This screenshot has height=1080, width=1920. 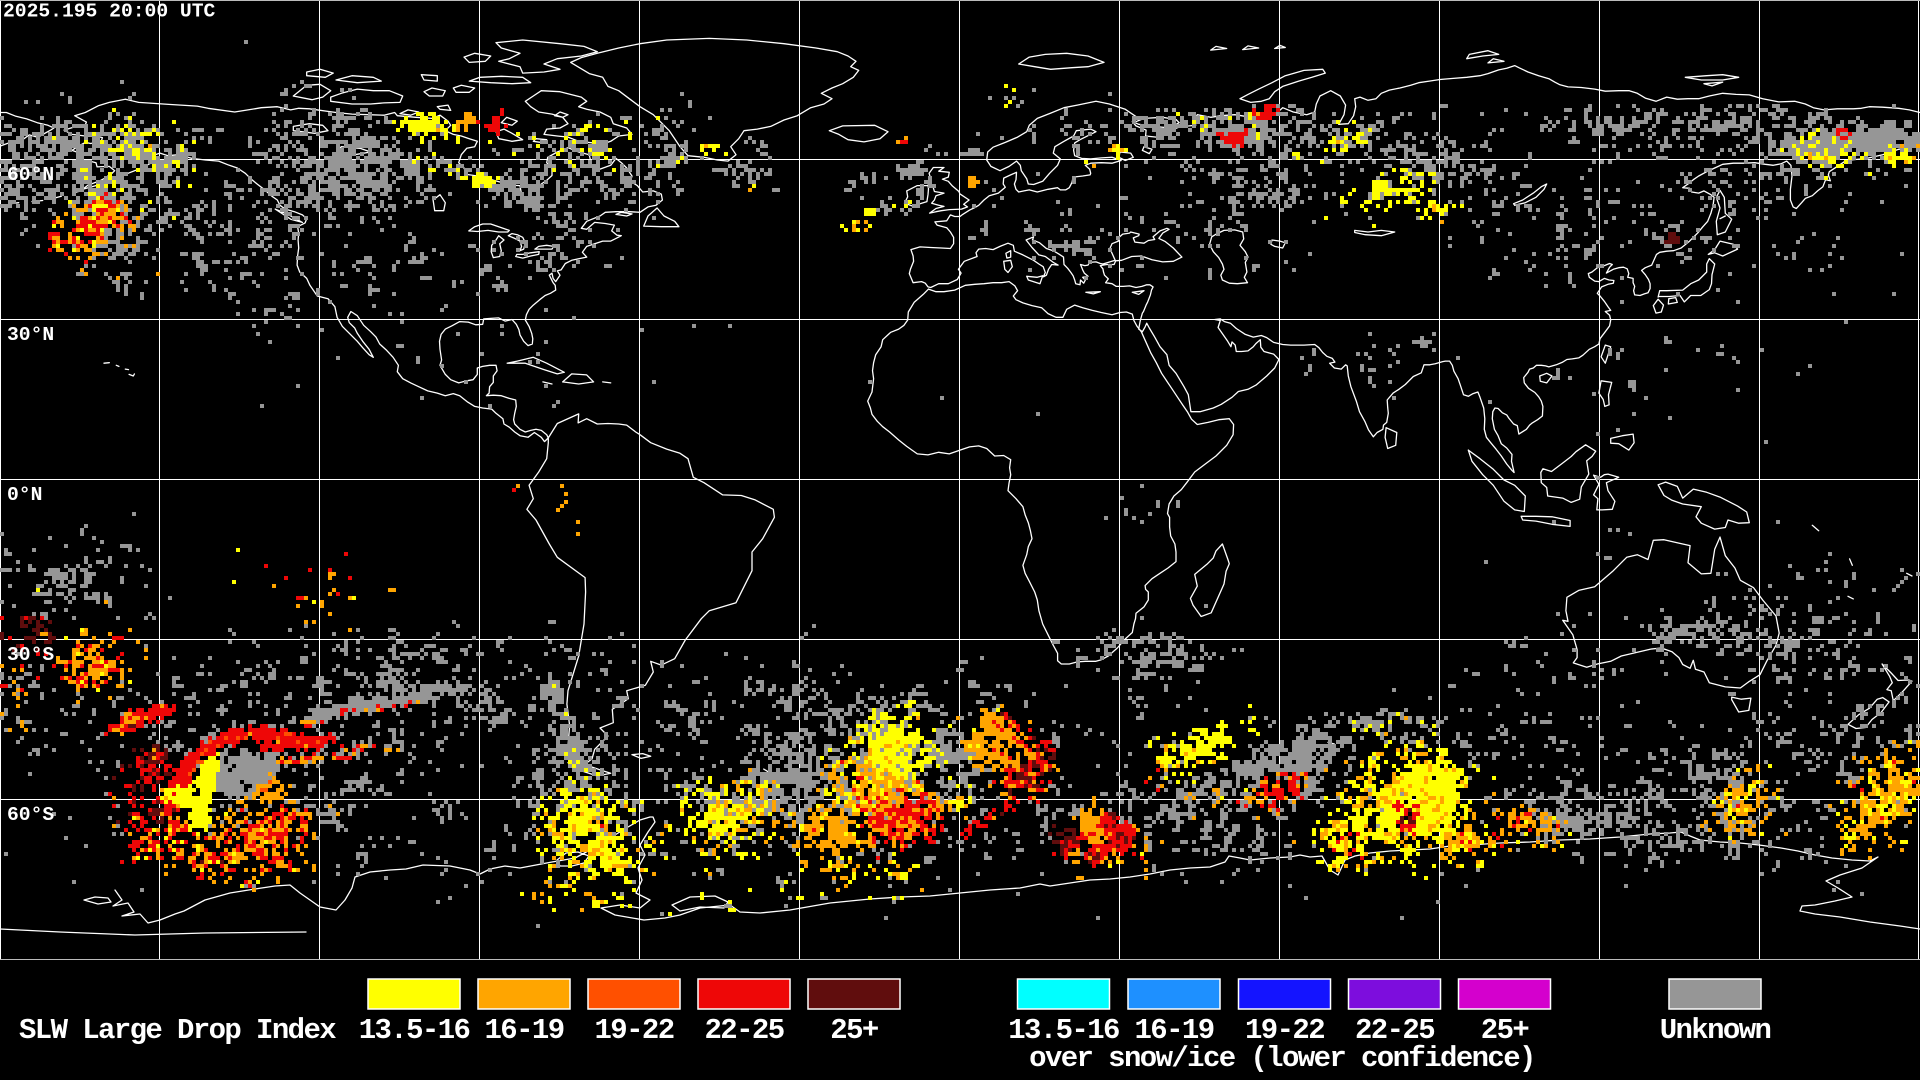 What do you see at coordinates (109, 11) in the screenshot?
I see `svg-text: 2025.195 20:00 UTC` at bounding box center [109, 11].